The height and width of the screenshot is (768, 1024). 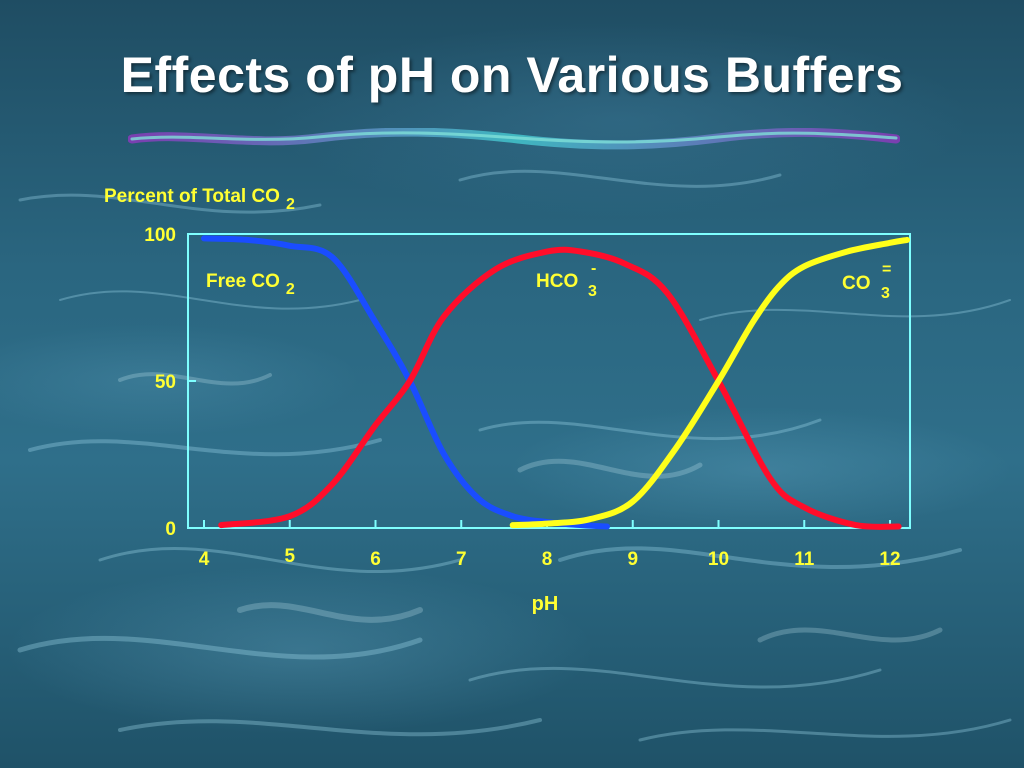 What do you see at coordinates (710, 382) in the screenshot?
I see `series-line-co3` at bounding box center [710, 382].